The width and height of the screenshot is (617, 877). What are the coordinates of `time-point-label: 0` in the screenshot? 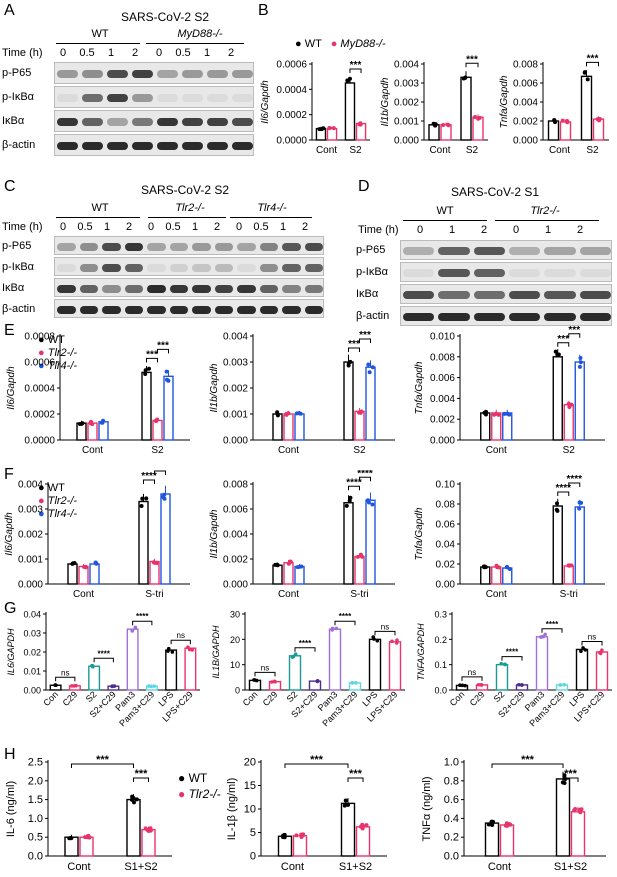 It's located at (151, 227).